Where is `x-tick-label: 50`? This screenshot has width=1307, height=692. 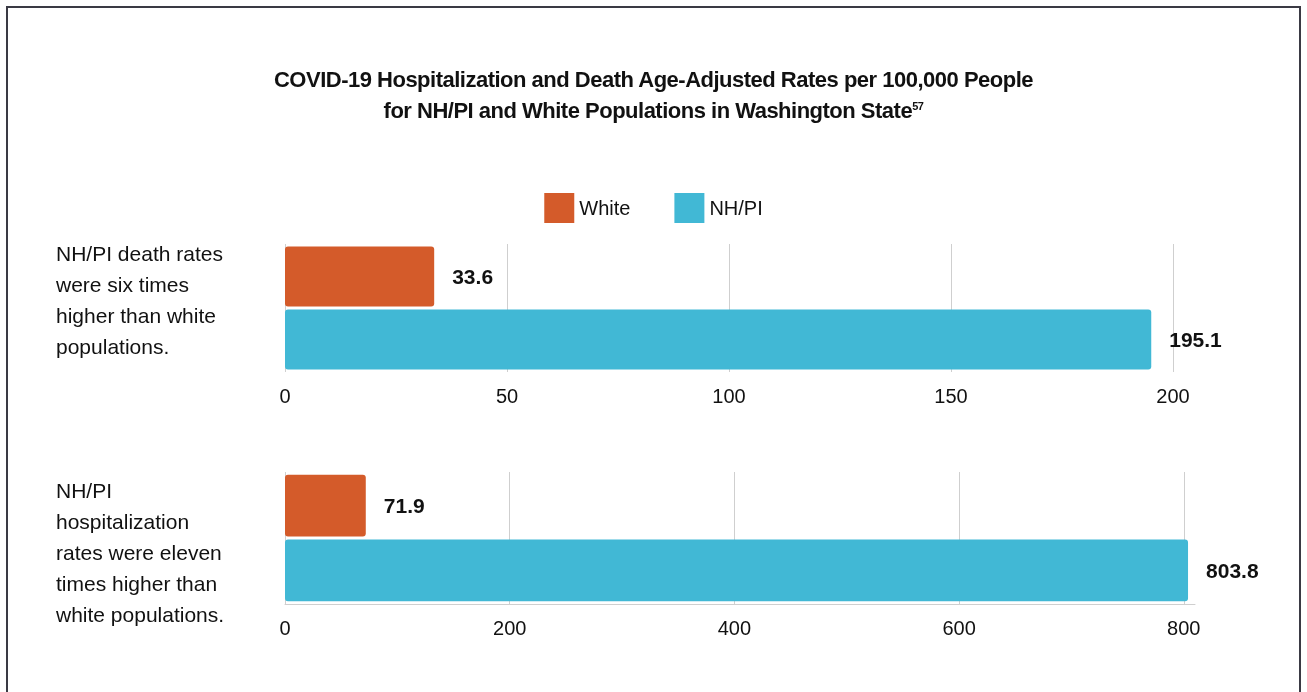 x-tick-label: 50 is located at coordinates (507, 396).